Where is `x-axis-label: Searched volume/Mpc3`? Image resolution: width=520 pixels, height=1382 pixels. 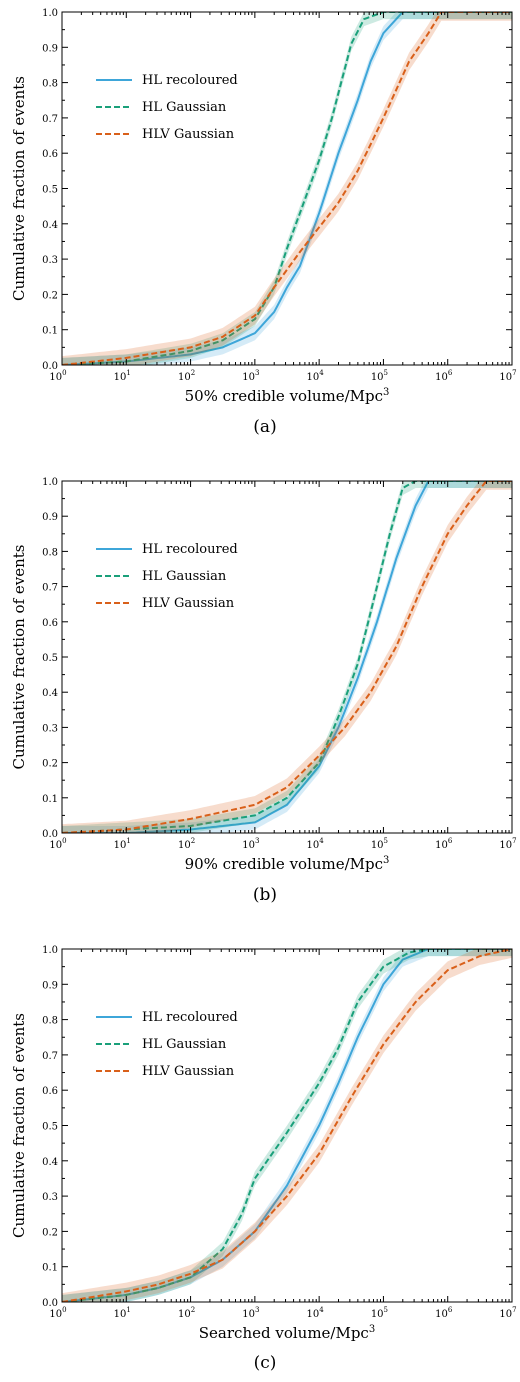 x-axis-label: Searched volume/Mpc3 is located at coordinates (287, 1333).